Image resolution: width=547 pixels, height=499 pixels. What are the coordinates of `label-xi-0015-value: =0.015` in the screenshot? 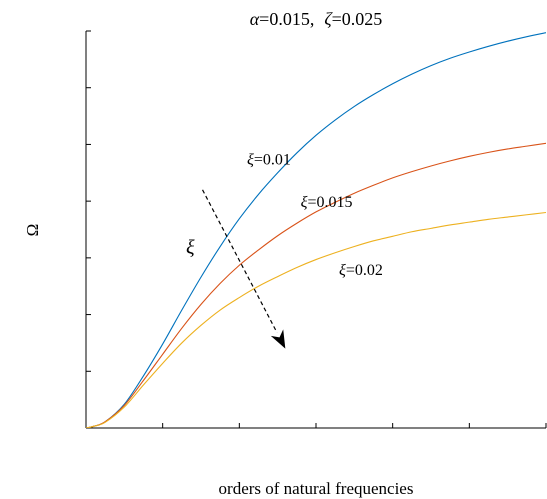 It's located at (330, 202).